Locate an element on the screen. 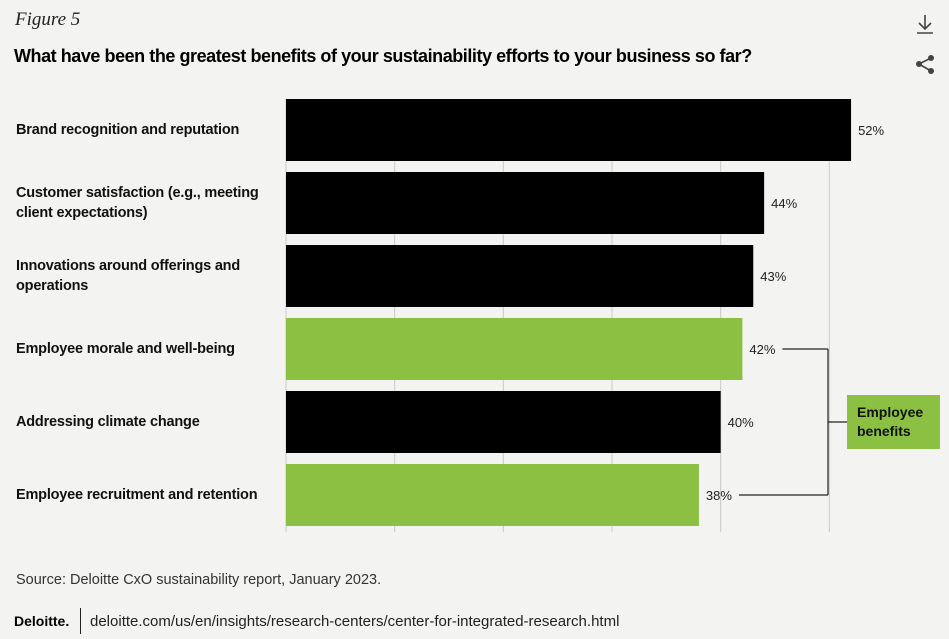 The image size is (949, 639). value-label: 52% is located at coordinates (871, 130).